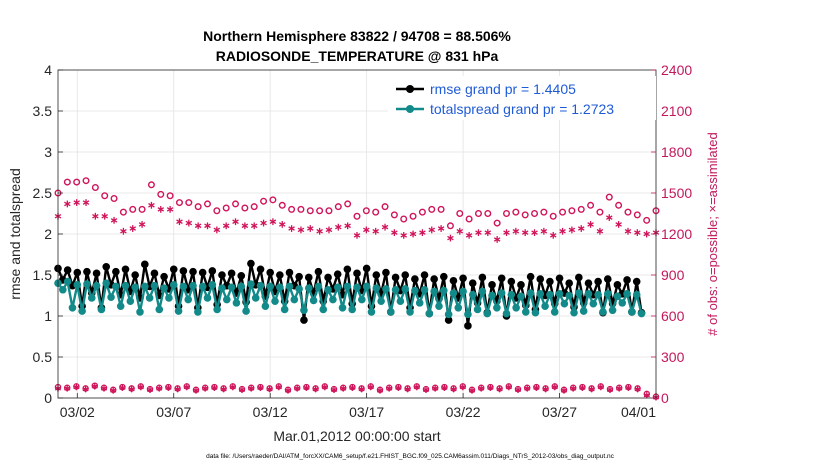  Describe the element at coordinates (48, 316) in the screenshot. I see `y-tick-label: 1` at that location.